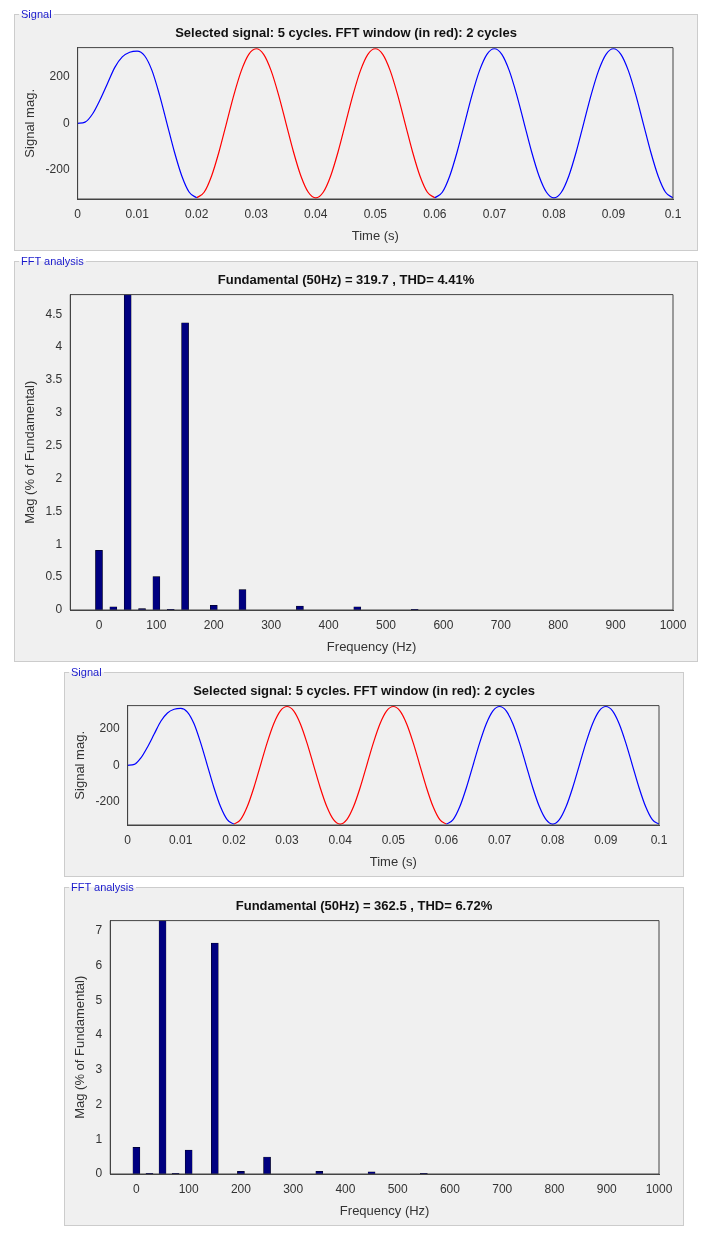 This screenshot has height=1247, width=704. Describe the element at coordinates (54, 379) in the screenshot. I see `y-tick-label: 3.5` at that location.